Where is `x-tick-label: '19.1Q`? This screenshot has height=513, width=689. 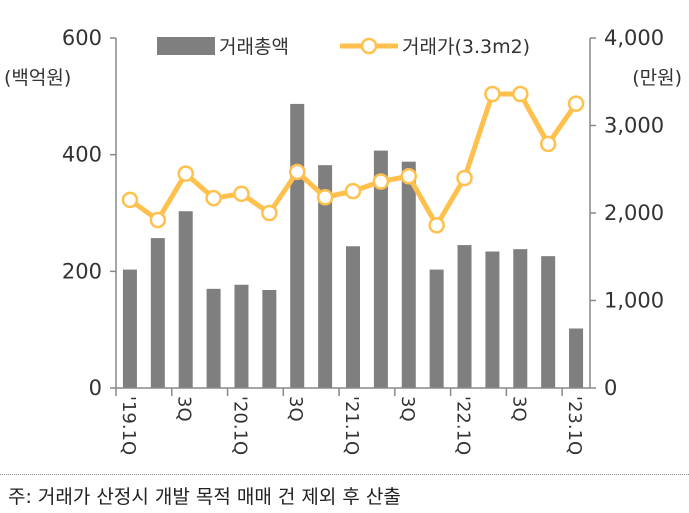 x-tick-label: '19.1Q is located at coordinates (128, 425).